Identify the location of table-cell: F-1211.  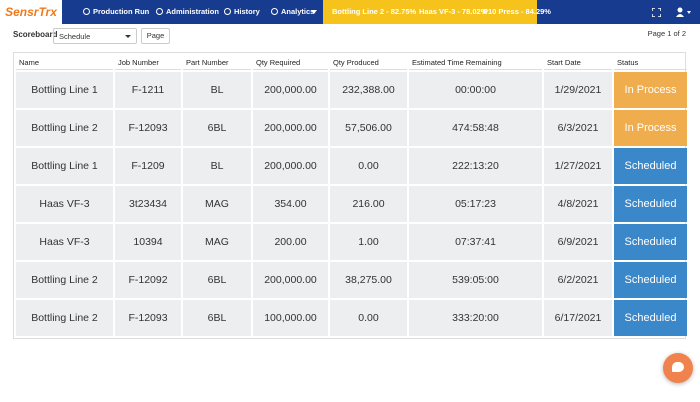
(148, 90).